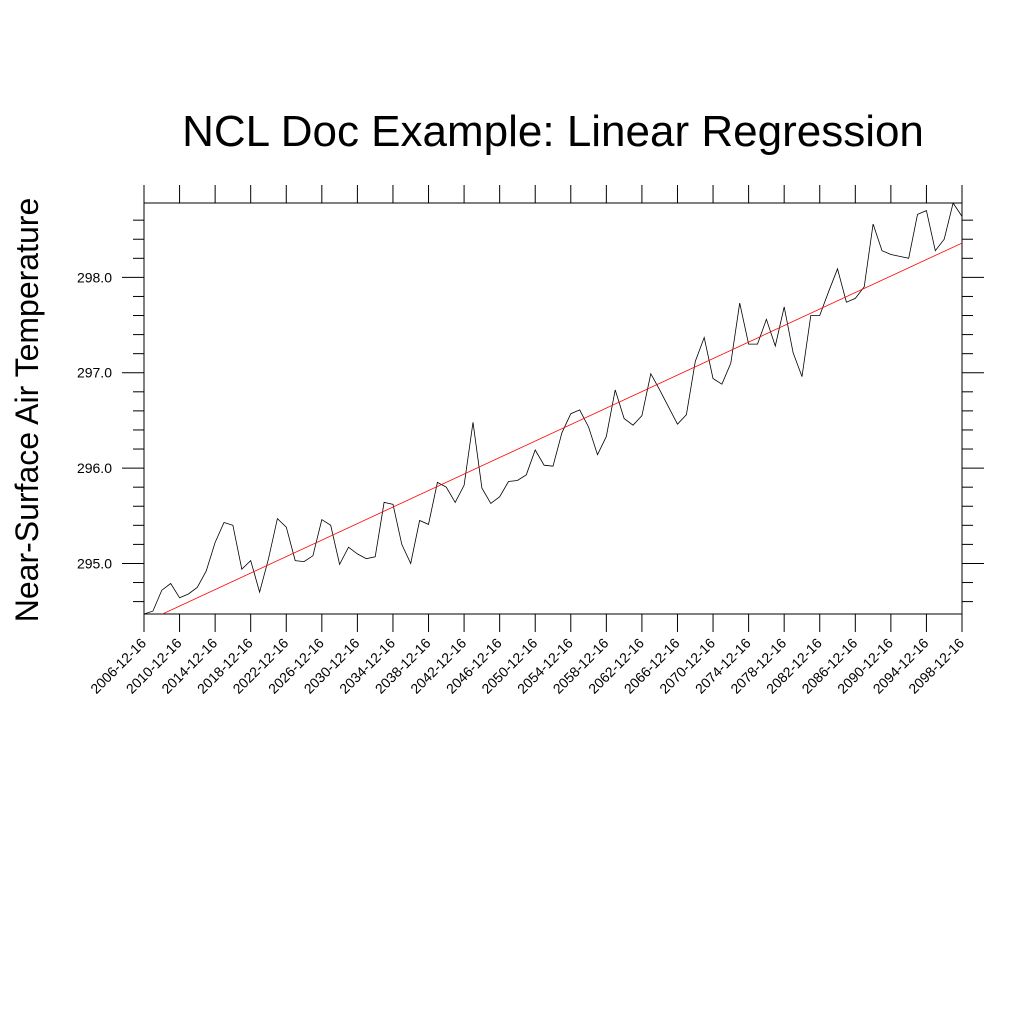  What do you see at coordinates (94, 468) in the screenshot?
I see `y-tick-label: 296.0` at bounding box center [94, 468].